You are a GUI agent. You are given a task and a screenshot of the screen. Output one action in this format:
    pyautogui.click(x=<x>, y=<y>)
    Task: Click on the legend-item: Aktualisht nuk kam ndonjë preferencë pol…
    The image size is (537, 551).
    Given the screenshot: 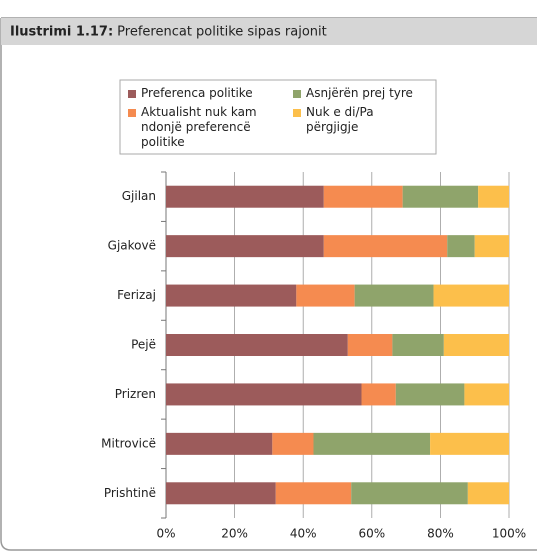 What is the action you would take?
    pyautogui.click(x=210, y=127)
    